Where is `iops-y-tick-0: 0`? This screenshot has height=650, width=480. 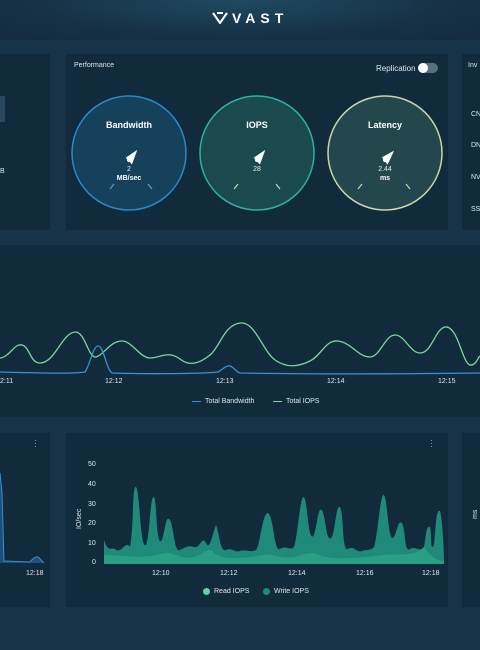 iops-y-tick-0: 0 is located at coordinates (94, 562).